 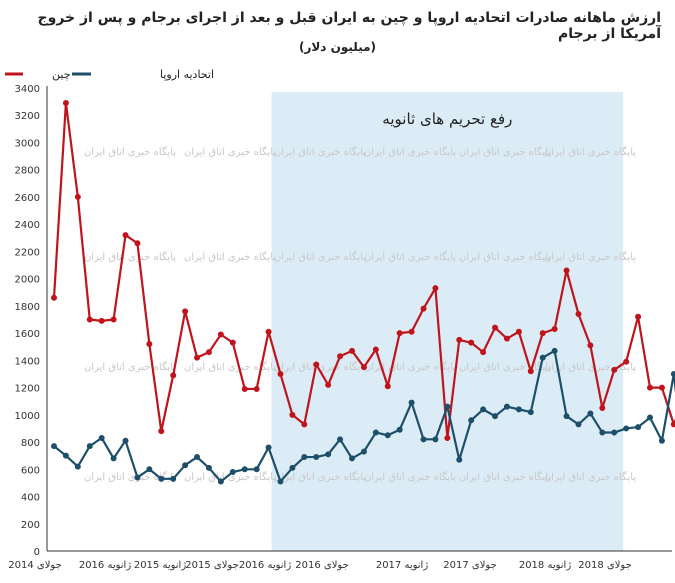 What do you see at coordinates (27, 143) in the screenshot?
I see `y-tick-label: 3000` at bounding box center [27, 143].